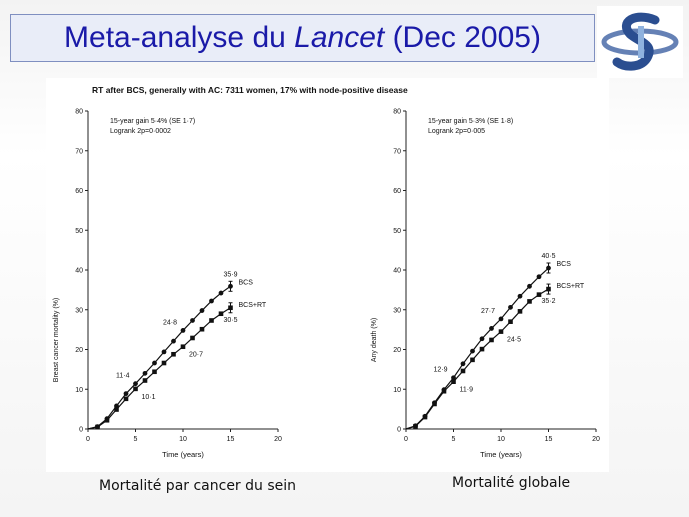 The width and height of the screenshot is (689, 517). Describe the element at coordinates (56, 340) in the screenshot. I see `y-axis-label: Breast cancer mortality (%)` at that location.